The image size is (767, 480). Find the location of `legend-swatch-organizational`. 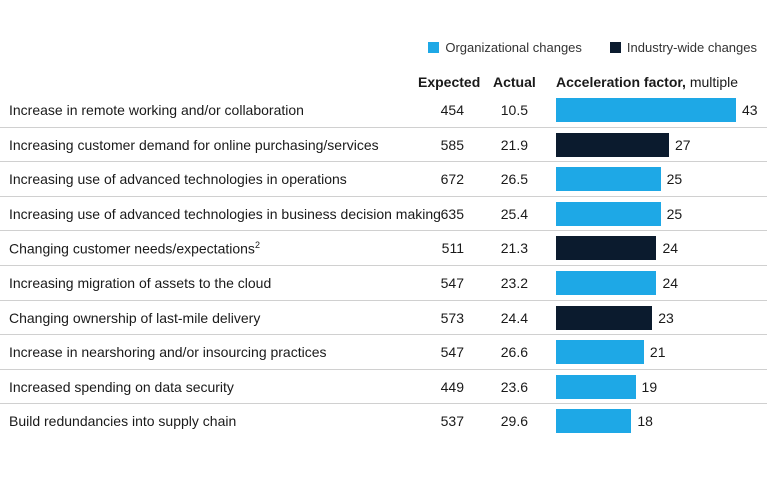

legend-swatch-organizational is located at coordinates (434, 47).